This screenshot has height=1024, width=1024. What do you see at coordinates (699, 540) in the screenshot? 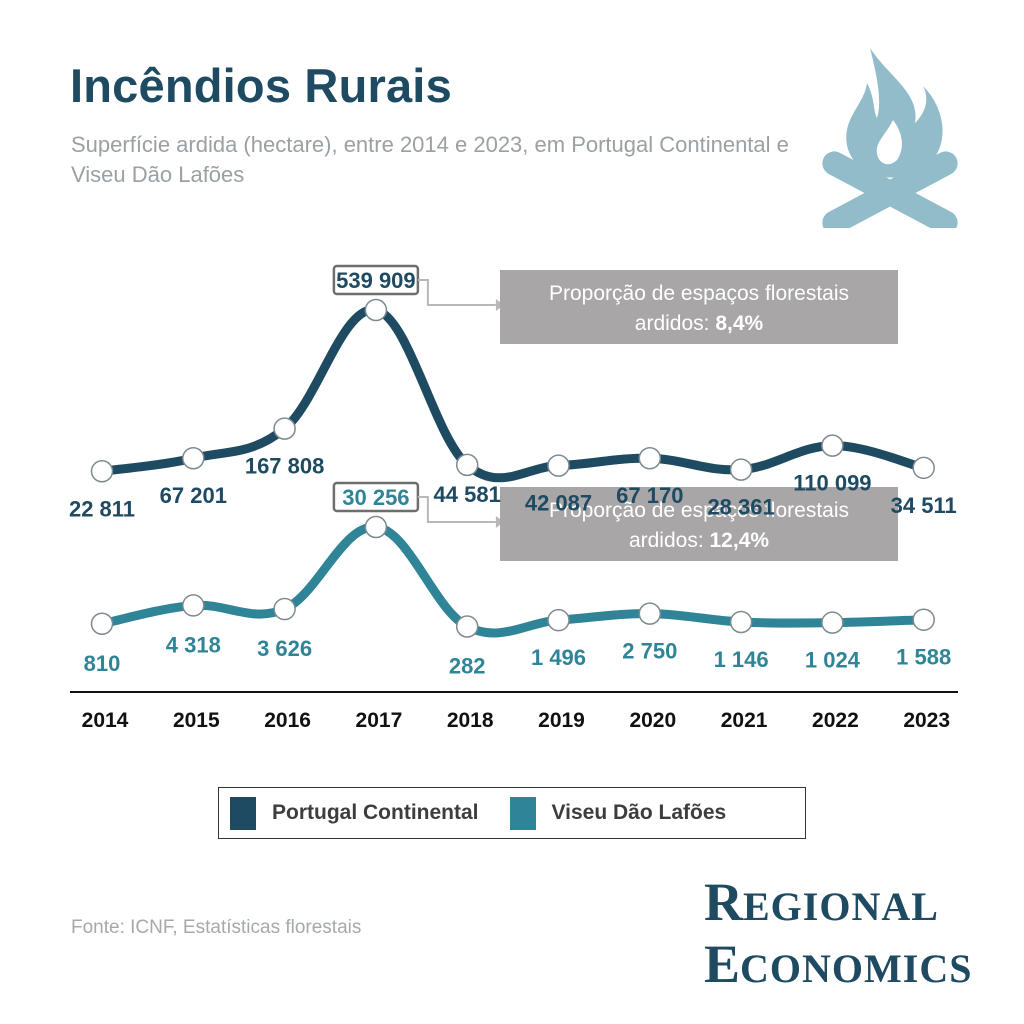
I see `annotation-line2-viseu: ardidos: 12,4%` at bounding box center [699, 540].